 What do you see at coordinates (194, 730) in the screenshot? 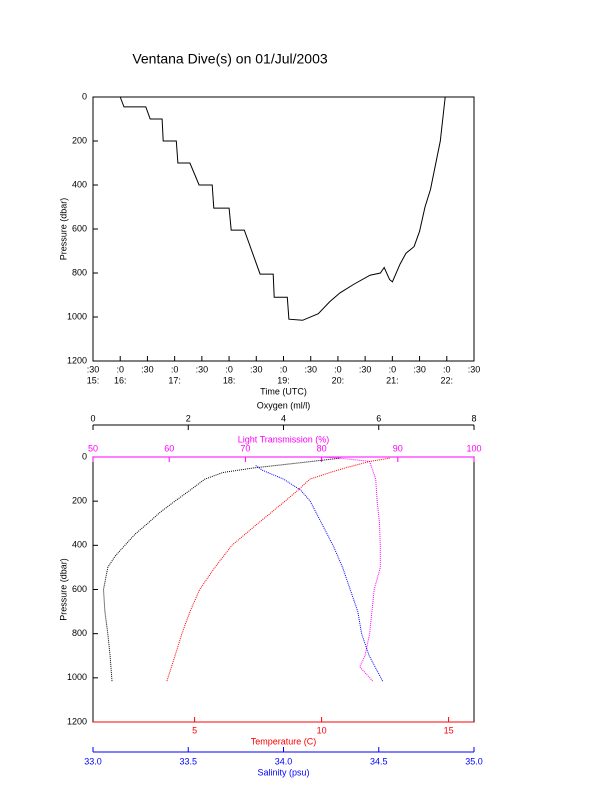
I see `x-tick-label: 5` at bounding box center [194, 730].